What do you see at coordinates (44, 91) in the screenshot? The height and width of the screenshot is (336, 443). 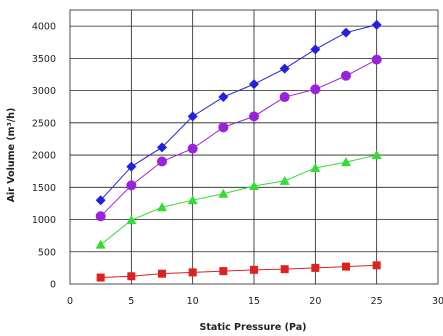 I see `y-tick-label: 3000` at bounding box center [44, 91].